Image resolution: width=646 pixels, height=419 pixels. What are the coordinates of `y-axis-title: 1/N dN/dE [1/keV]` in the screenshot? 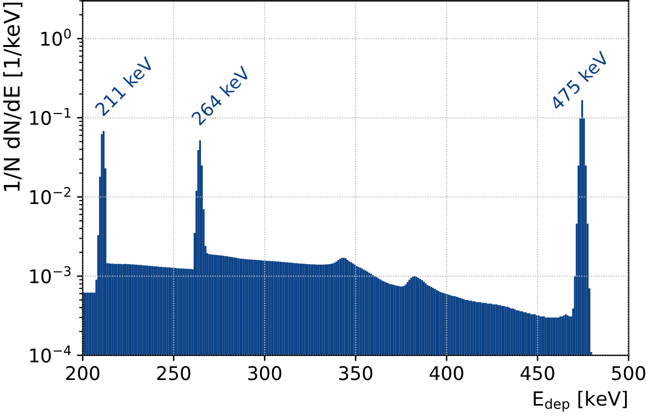 It's located at (12, 96).